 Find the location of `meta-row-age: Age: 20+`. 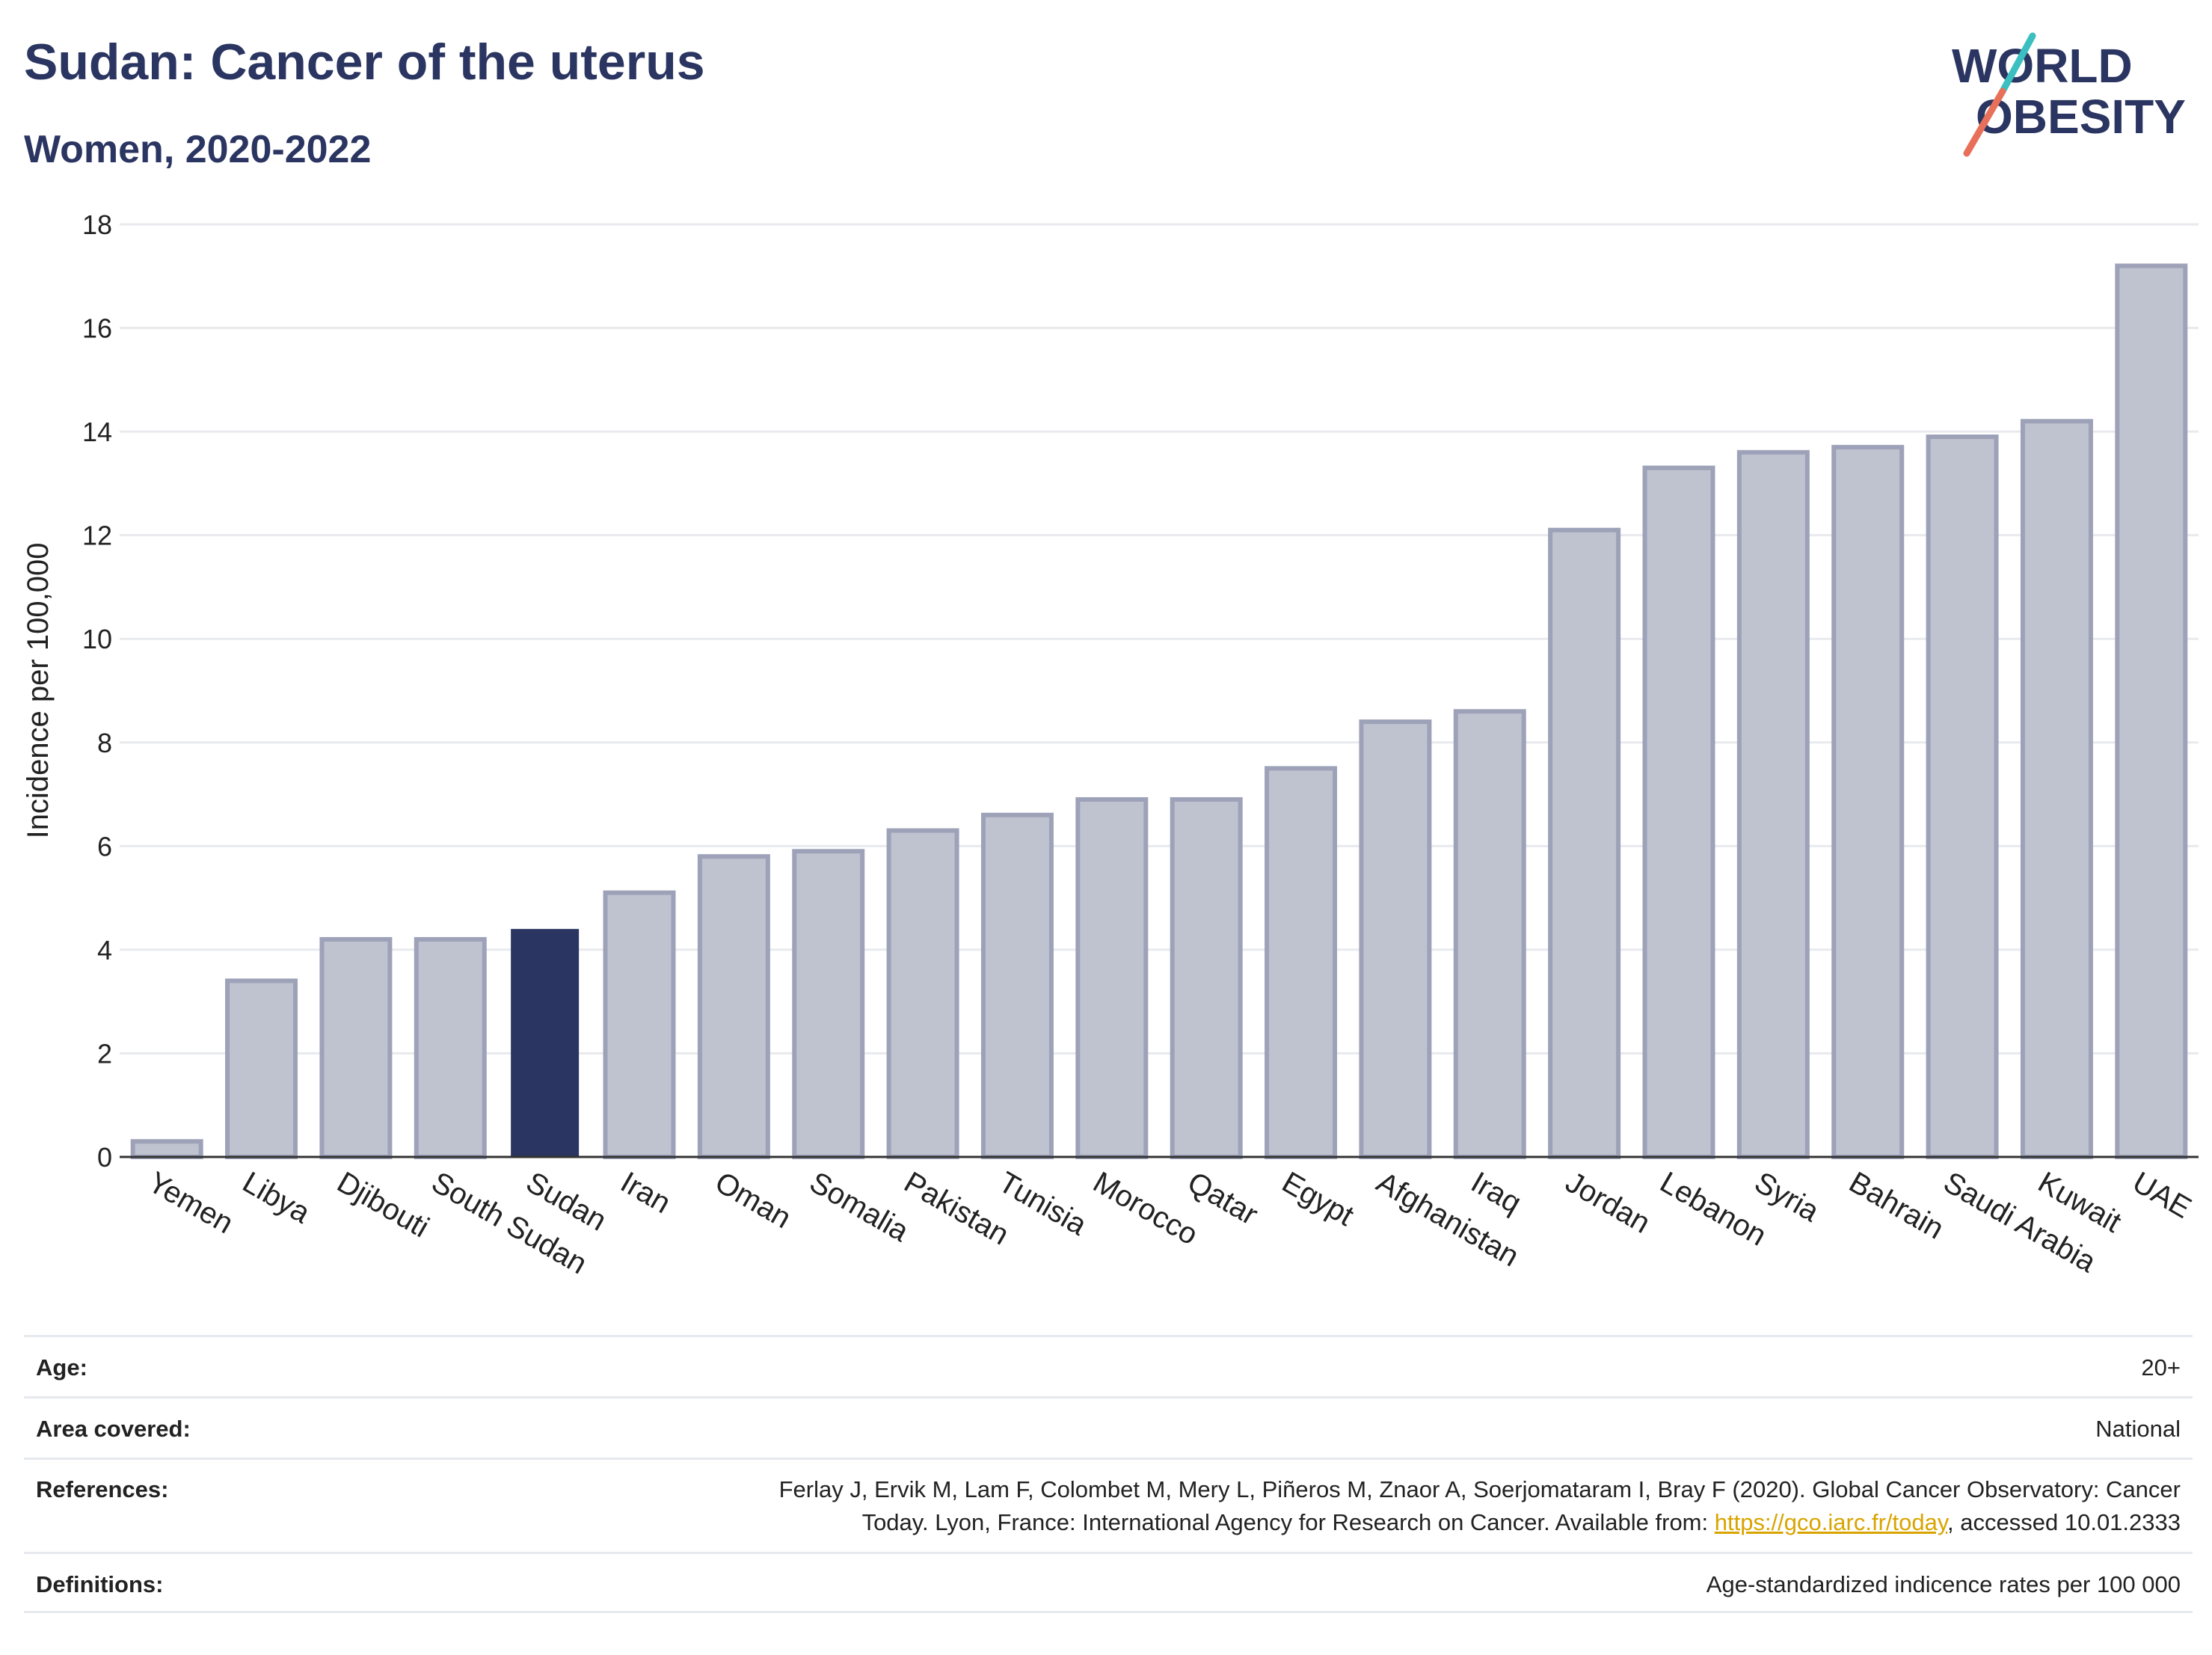

meta-row-age: Age: 20+ is located at coordinates (1108, 1365).